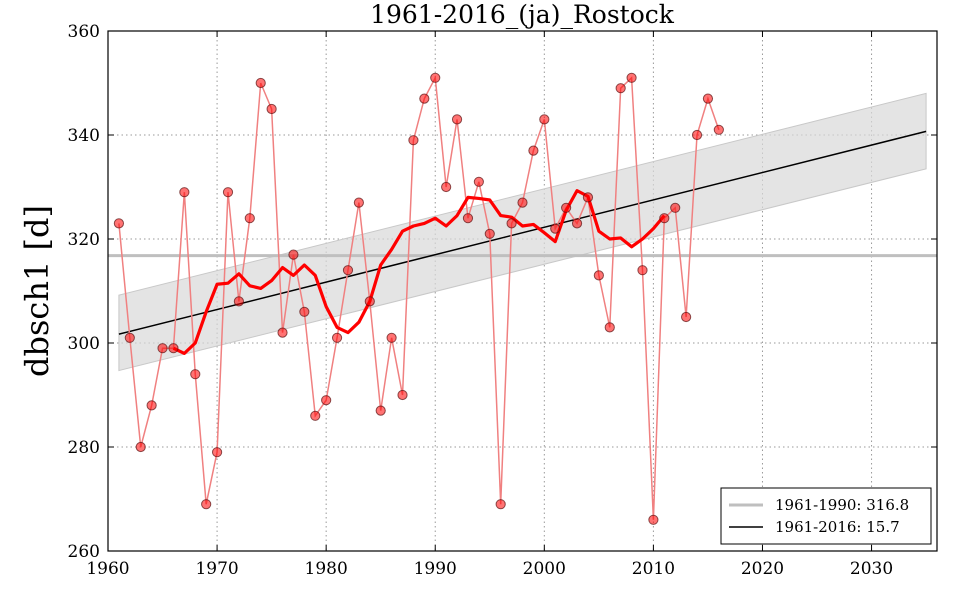 The width and height of the screenshot is (960, 600). What do you see at coordinates (84, 448) in the screenshot?
I see `y-tick-label: 280` at bounding box center [84, 448].